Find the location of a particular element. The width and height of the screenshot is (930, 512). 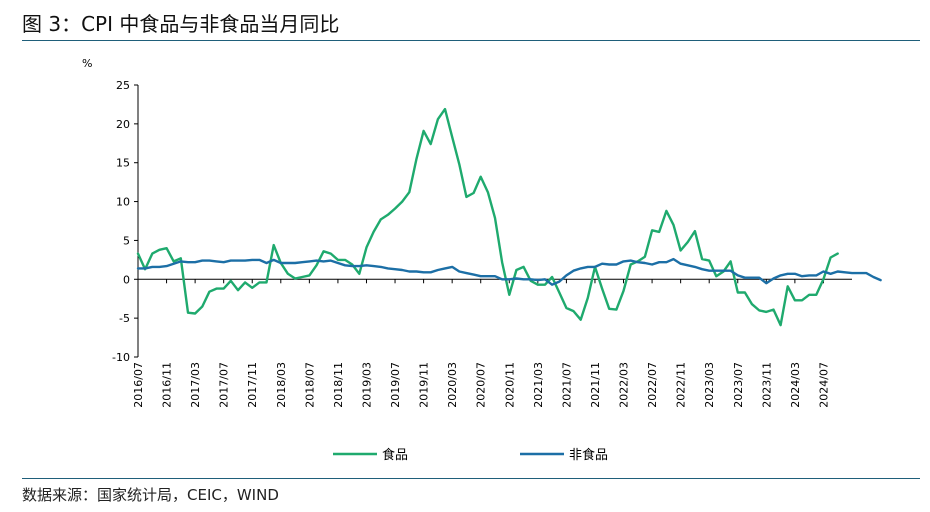

y-tick-label: 5 is located at coordinates (126, 240).